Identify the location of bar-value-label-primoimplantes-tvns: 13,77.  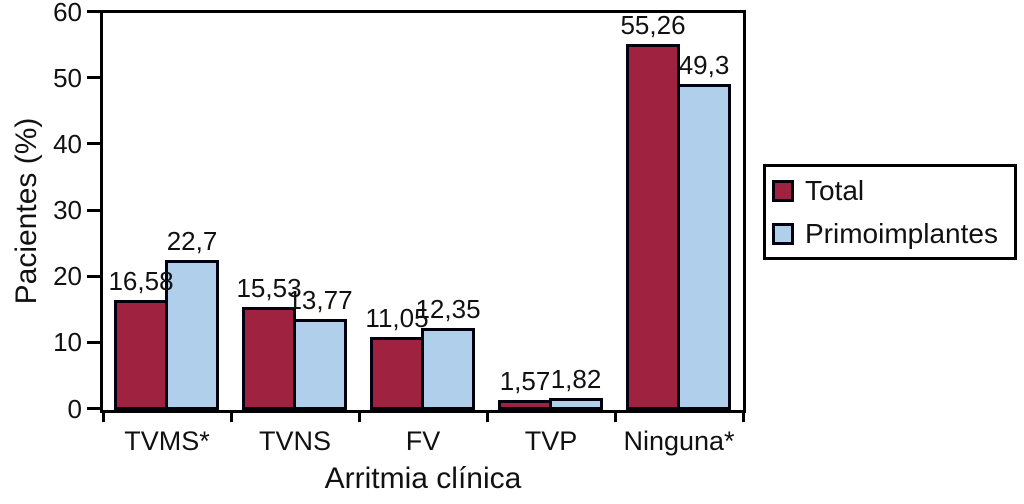
(320, 299).